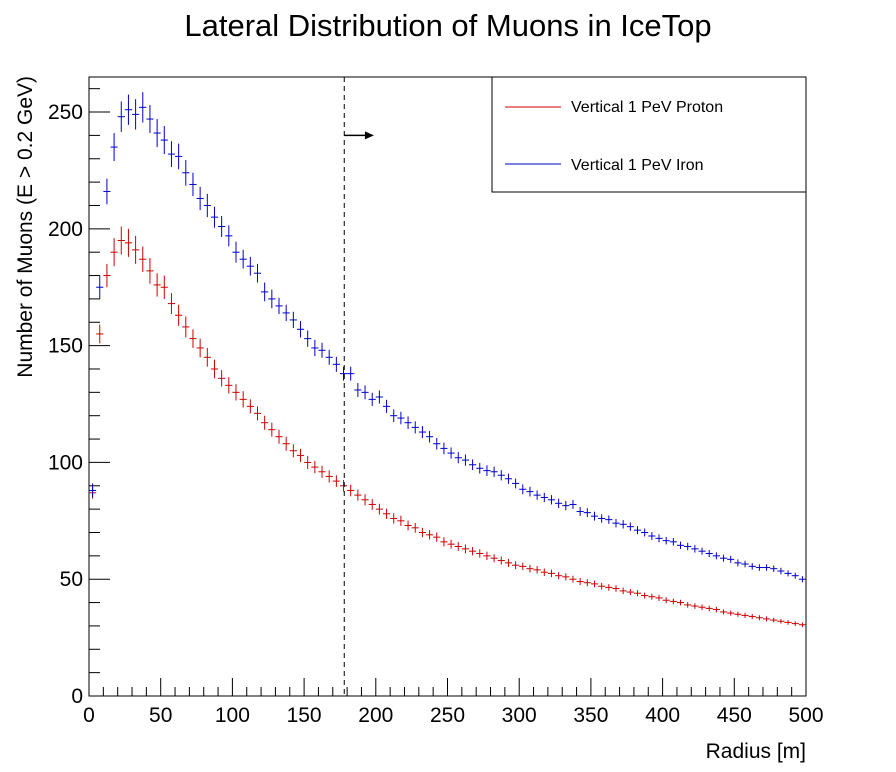 This screenshot has height=772, width=896. What do you see at coordinates (662, 715) in the screenshot?
I see `x-tick-label: 400` at bounding box center [662, 715].